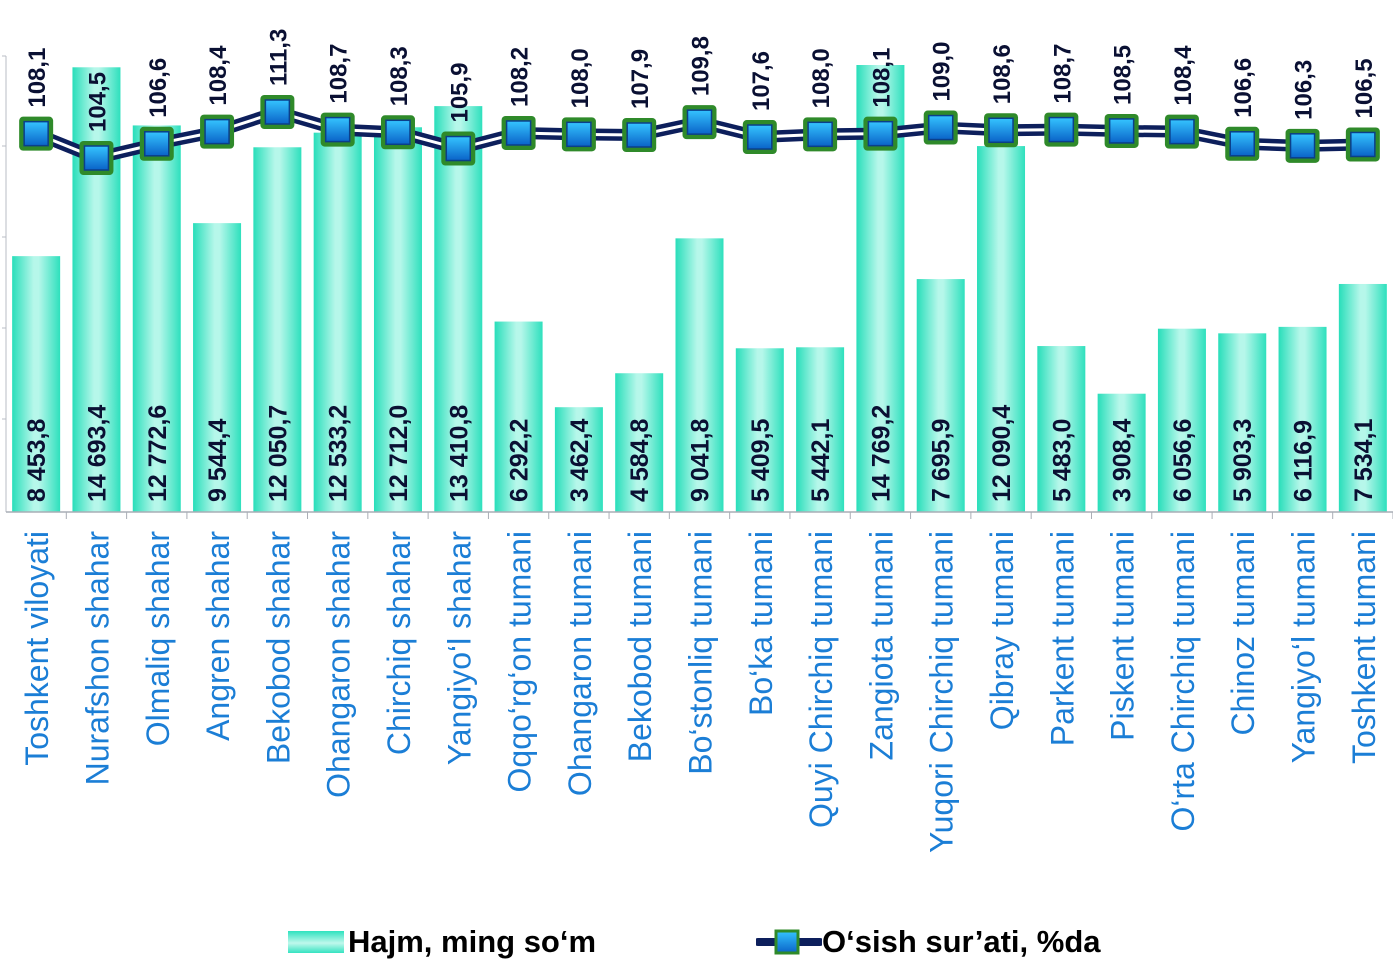  I want to click on bar-value-label: 12 050,7, so click(278, 453).